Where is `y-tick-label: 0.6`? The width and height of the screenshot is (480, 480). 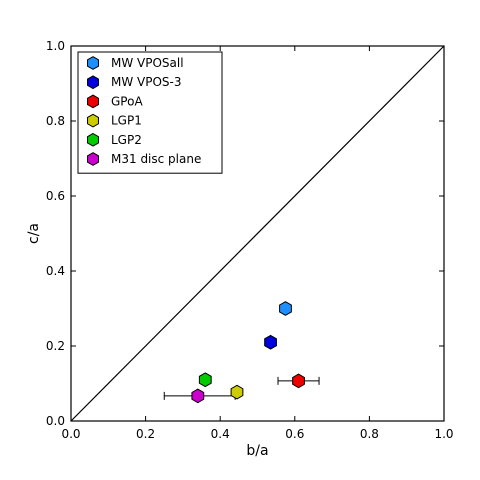
y-tick-label: 0.6 is located at coordinates (55, 196).